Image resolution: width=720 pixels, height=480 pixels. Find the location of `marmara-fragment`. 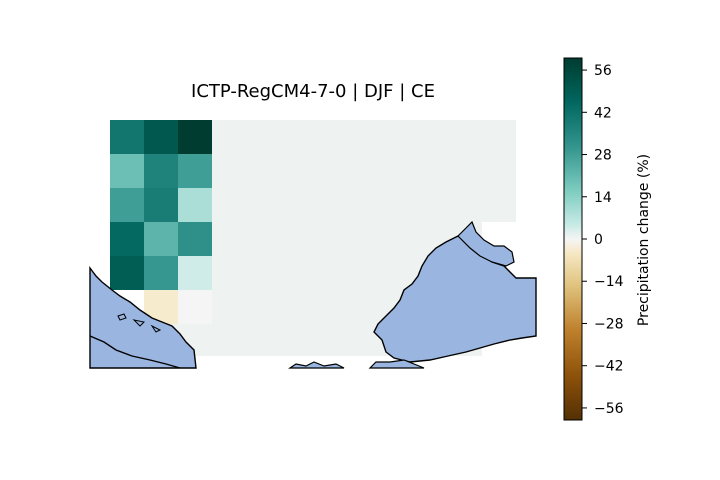

marmara-fragment is located at coordinates (396, 364).